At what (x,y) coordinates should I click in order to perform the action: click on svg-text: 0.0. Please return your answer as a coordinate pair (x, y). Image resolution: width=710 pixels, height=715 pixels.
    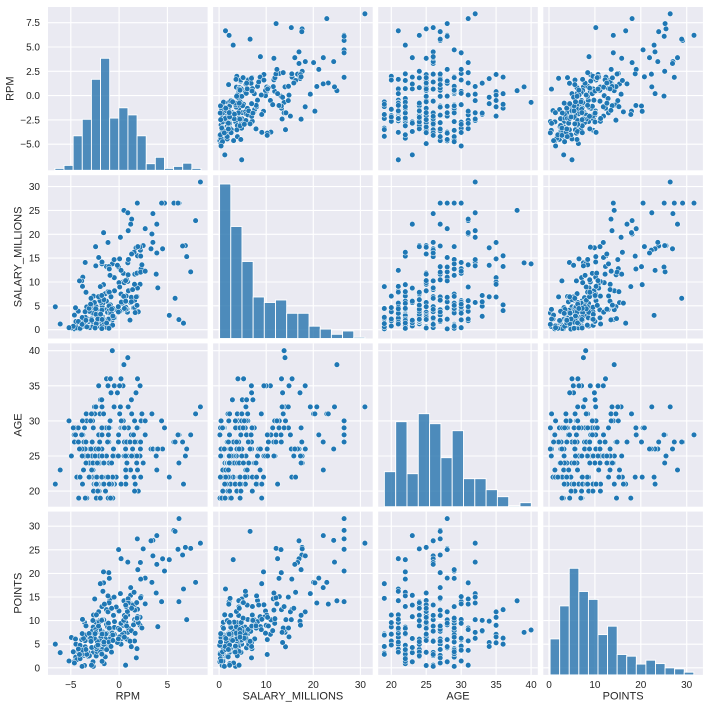
    Looking at the image, I should click on (33, 96).